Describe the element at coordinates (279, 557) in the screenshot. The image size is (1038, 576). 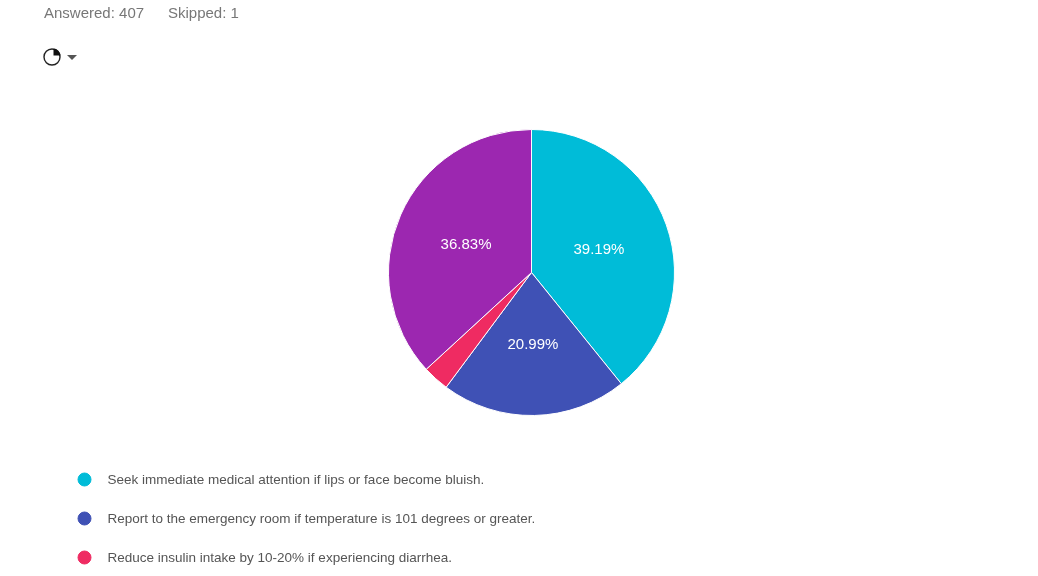
I see `legend-label: Reduce insulin intake by 10-20% if experiencing diarrhea.` at that location.